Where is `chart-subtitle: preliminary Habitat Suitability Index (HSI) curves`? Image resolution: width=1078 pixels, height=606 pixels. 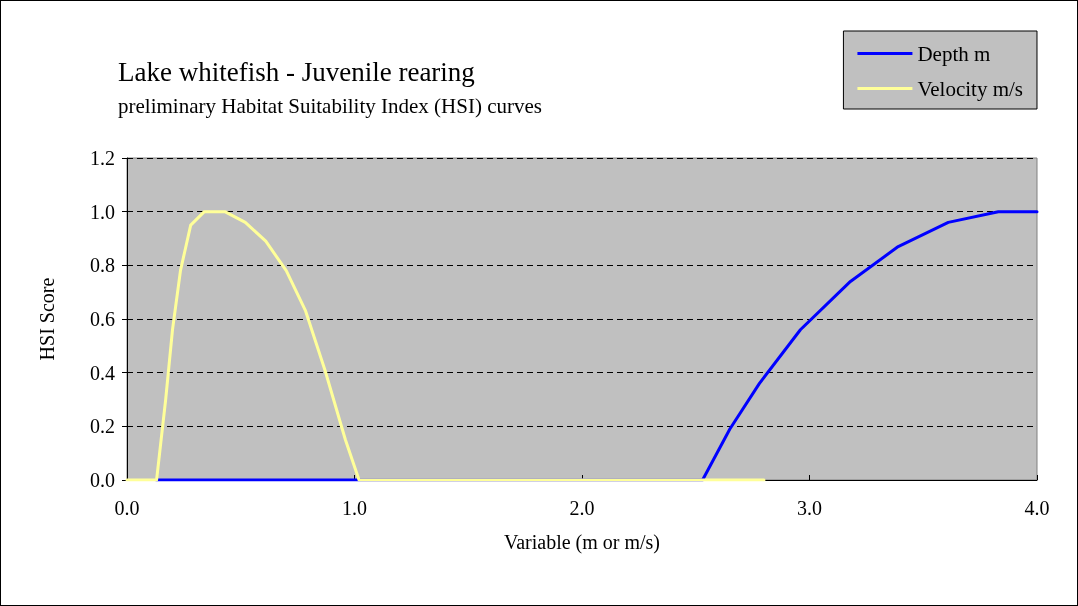
chart-subtitle: preliminary Habitat Suitability Index (HSI) curves is located at coordinates (330, 105).